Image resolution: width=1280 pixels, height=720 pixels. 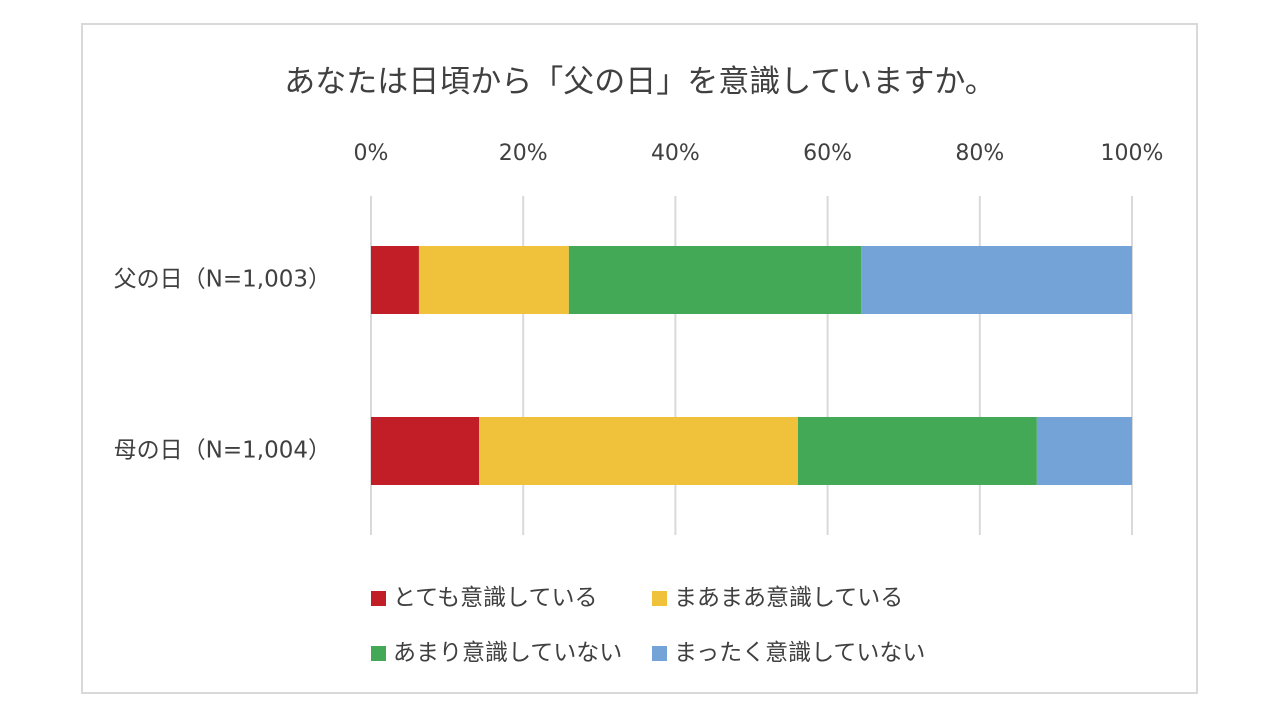 What do you see at coordinates (640, 82) in the screenshot?
I see `chart-title: あなたは日頃から「父の日」を意識していますか。` at bounding box center [640, 82].